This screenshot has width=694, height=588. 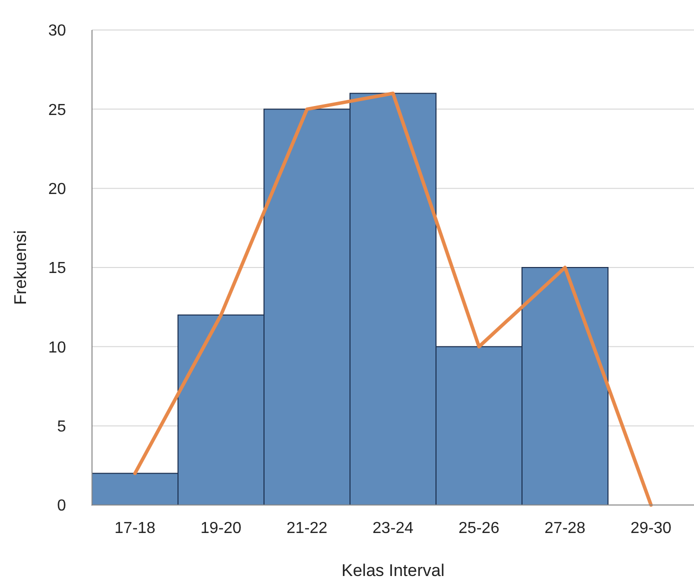 I want to click on x-tick-label: 21-22, so click(x=307, y=528).